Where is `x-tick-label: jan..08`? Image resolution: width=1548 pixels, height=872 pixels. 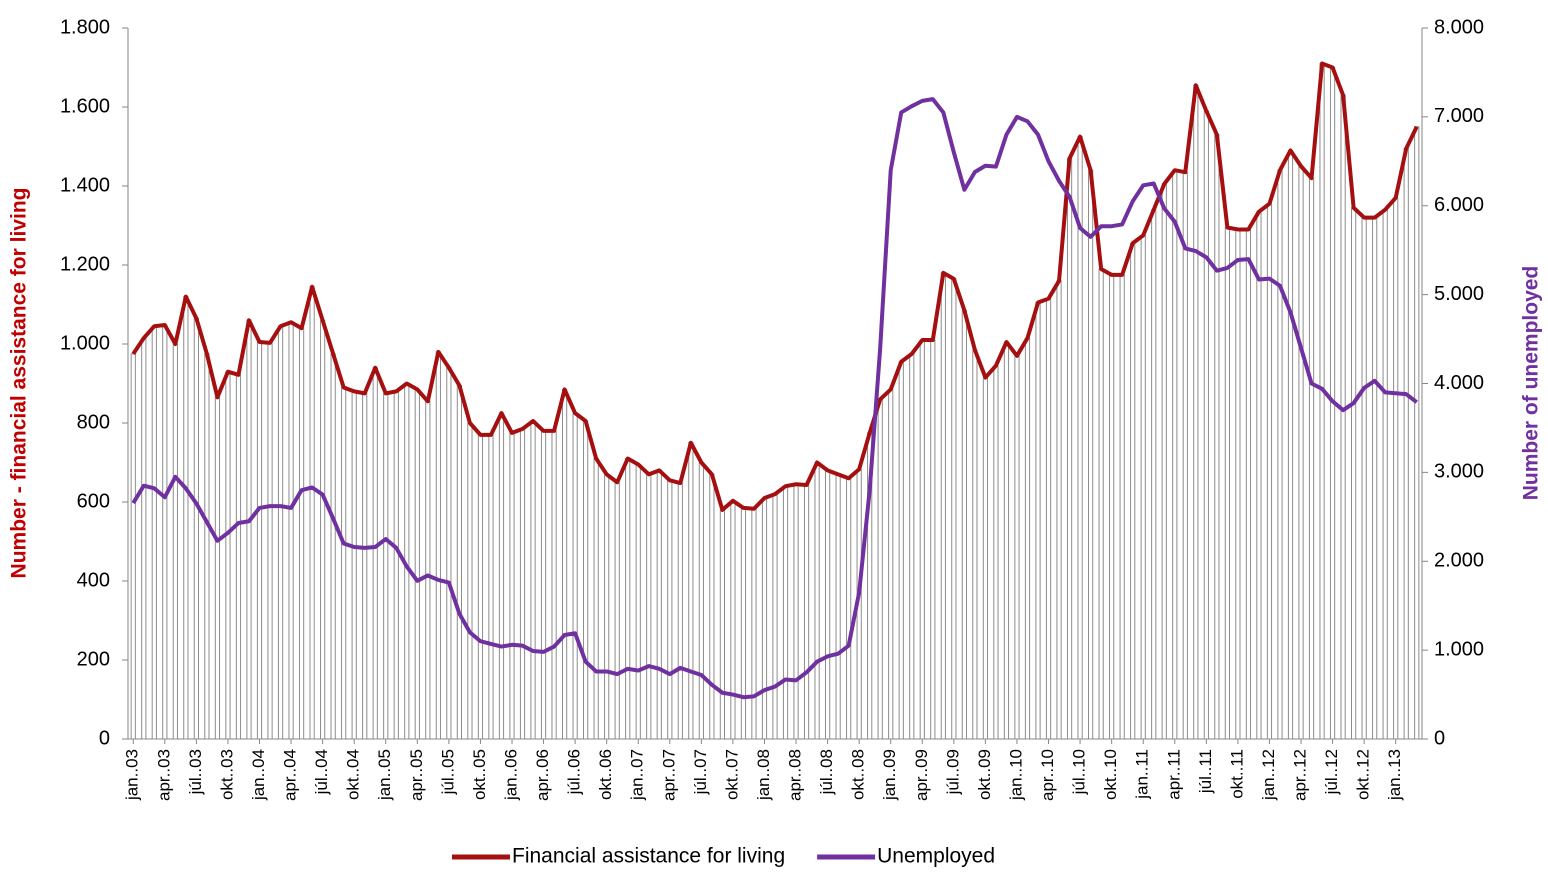
x-tick-label: jan..08 is located at coordinates (763, 775).